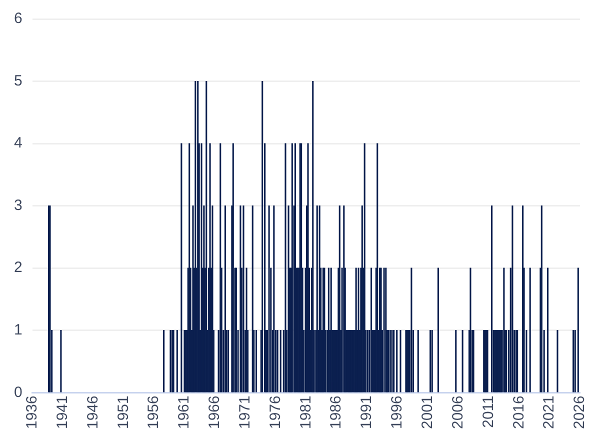 The width and height of the screenshot is (601, 432). What do you see at coordinates (215, 413) in the screenshot?
I see `x-tick-label: 1966` at bounding box center [215, 413].